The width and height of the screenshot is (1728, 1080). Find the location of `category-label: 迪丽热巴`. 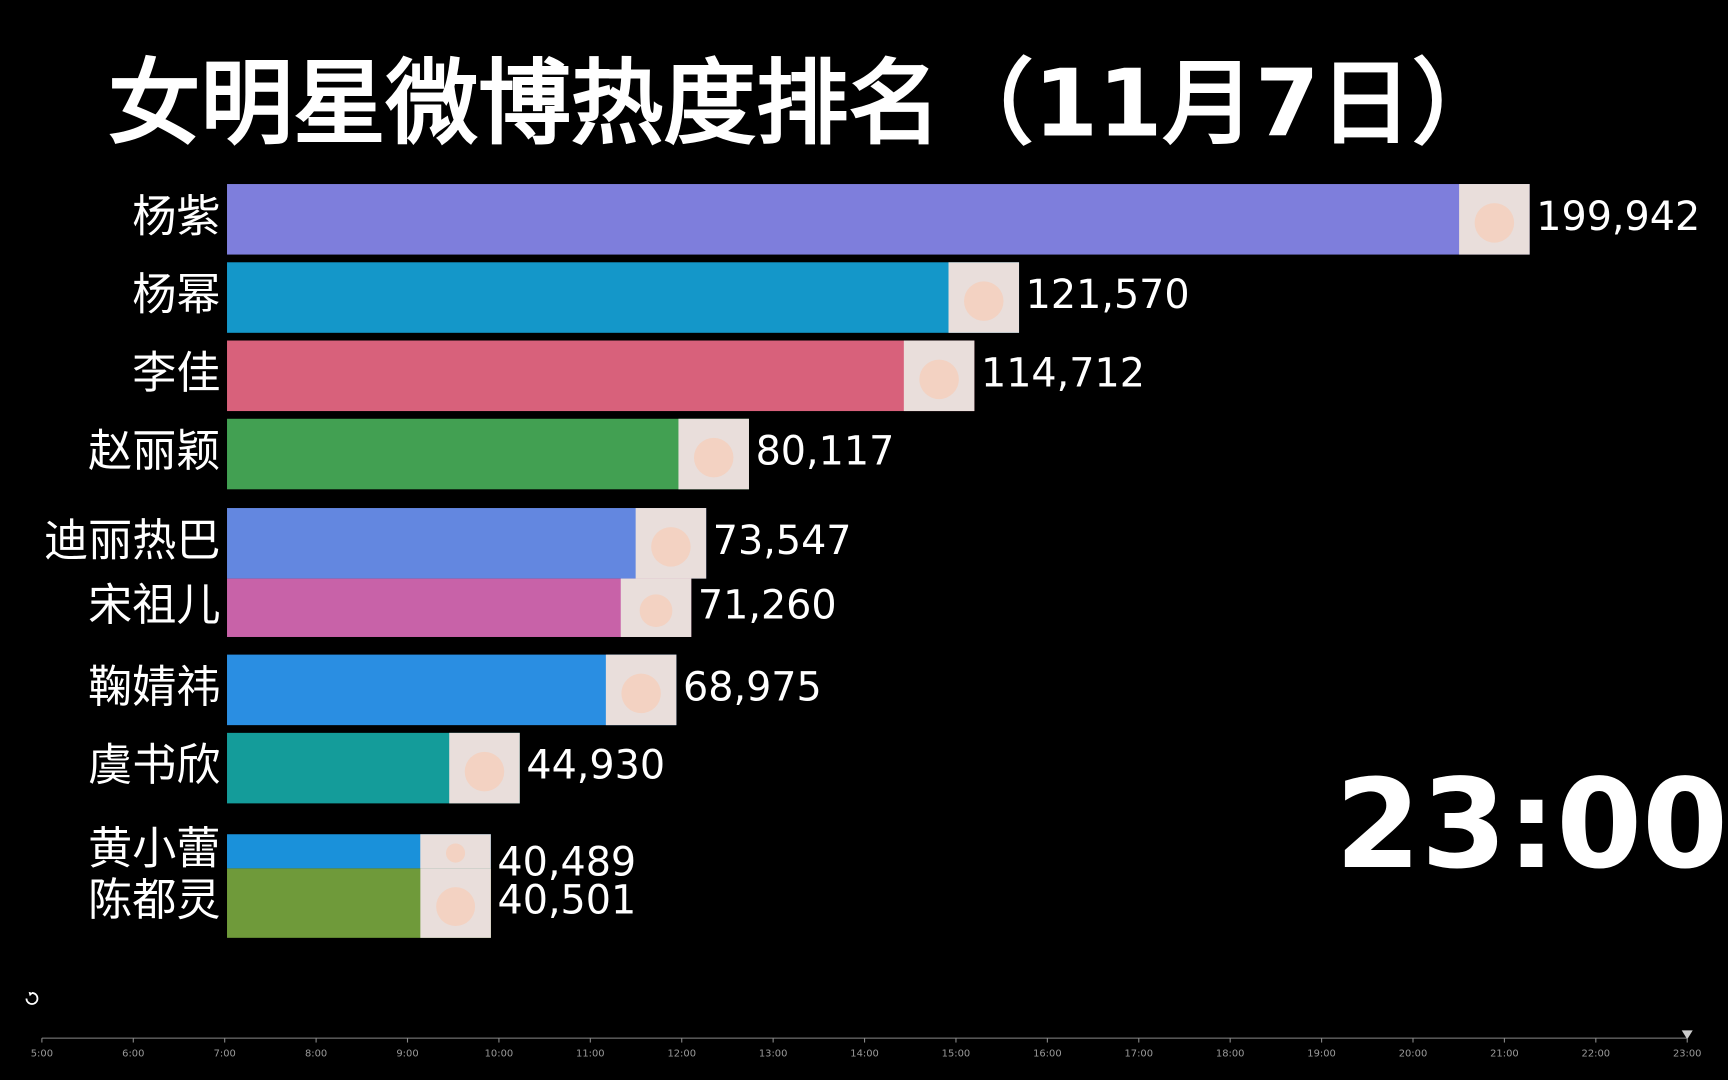

category-label: 迪丽热巴 is located at coordinates (132, 540).